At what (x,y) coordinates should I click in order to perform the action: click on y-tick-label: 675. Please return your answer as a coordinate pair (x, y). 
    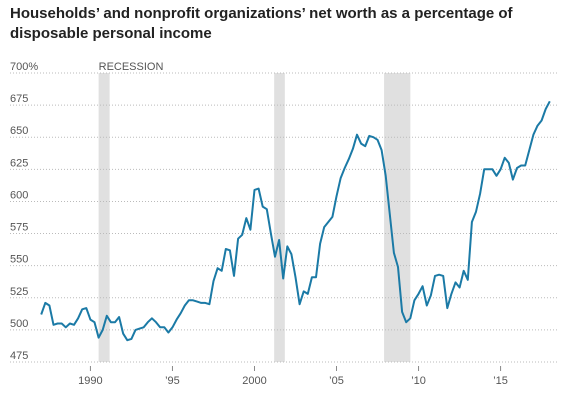
    Looking at the image, I should click on (19, 99).